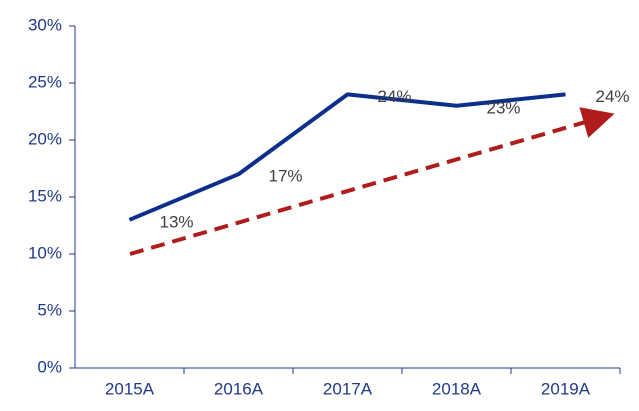 Image resolution: width=639 pixels, height=411 pixels. Describe the element at coordinates (503, 107) in the screenshot. I see `data-label: 23%` at that location.